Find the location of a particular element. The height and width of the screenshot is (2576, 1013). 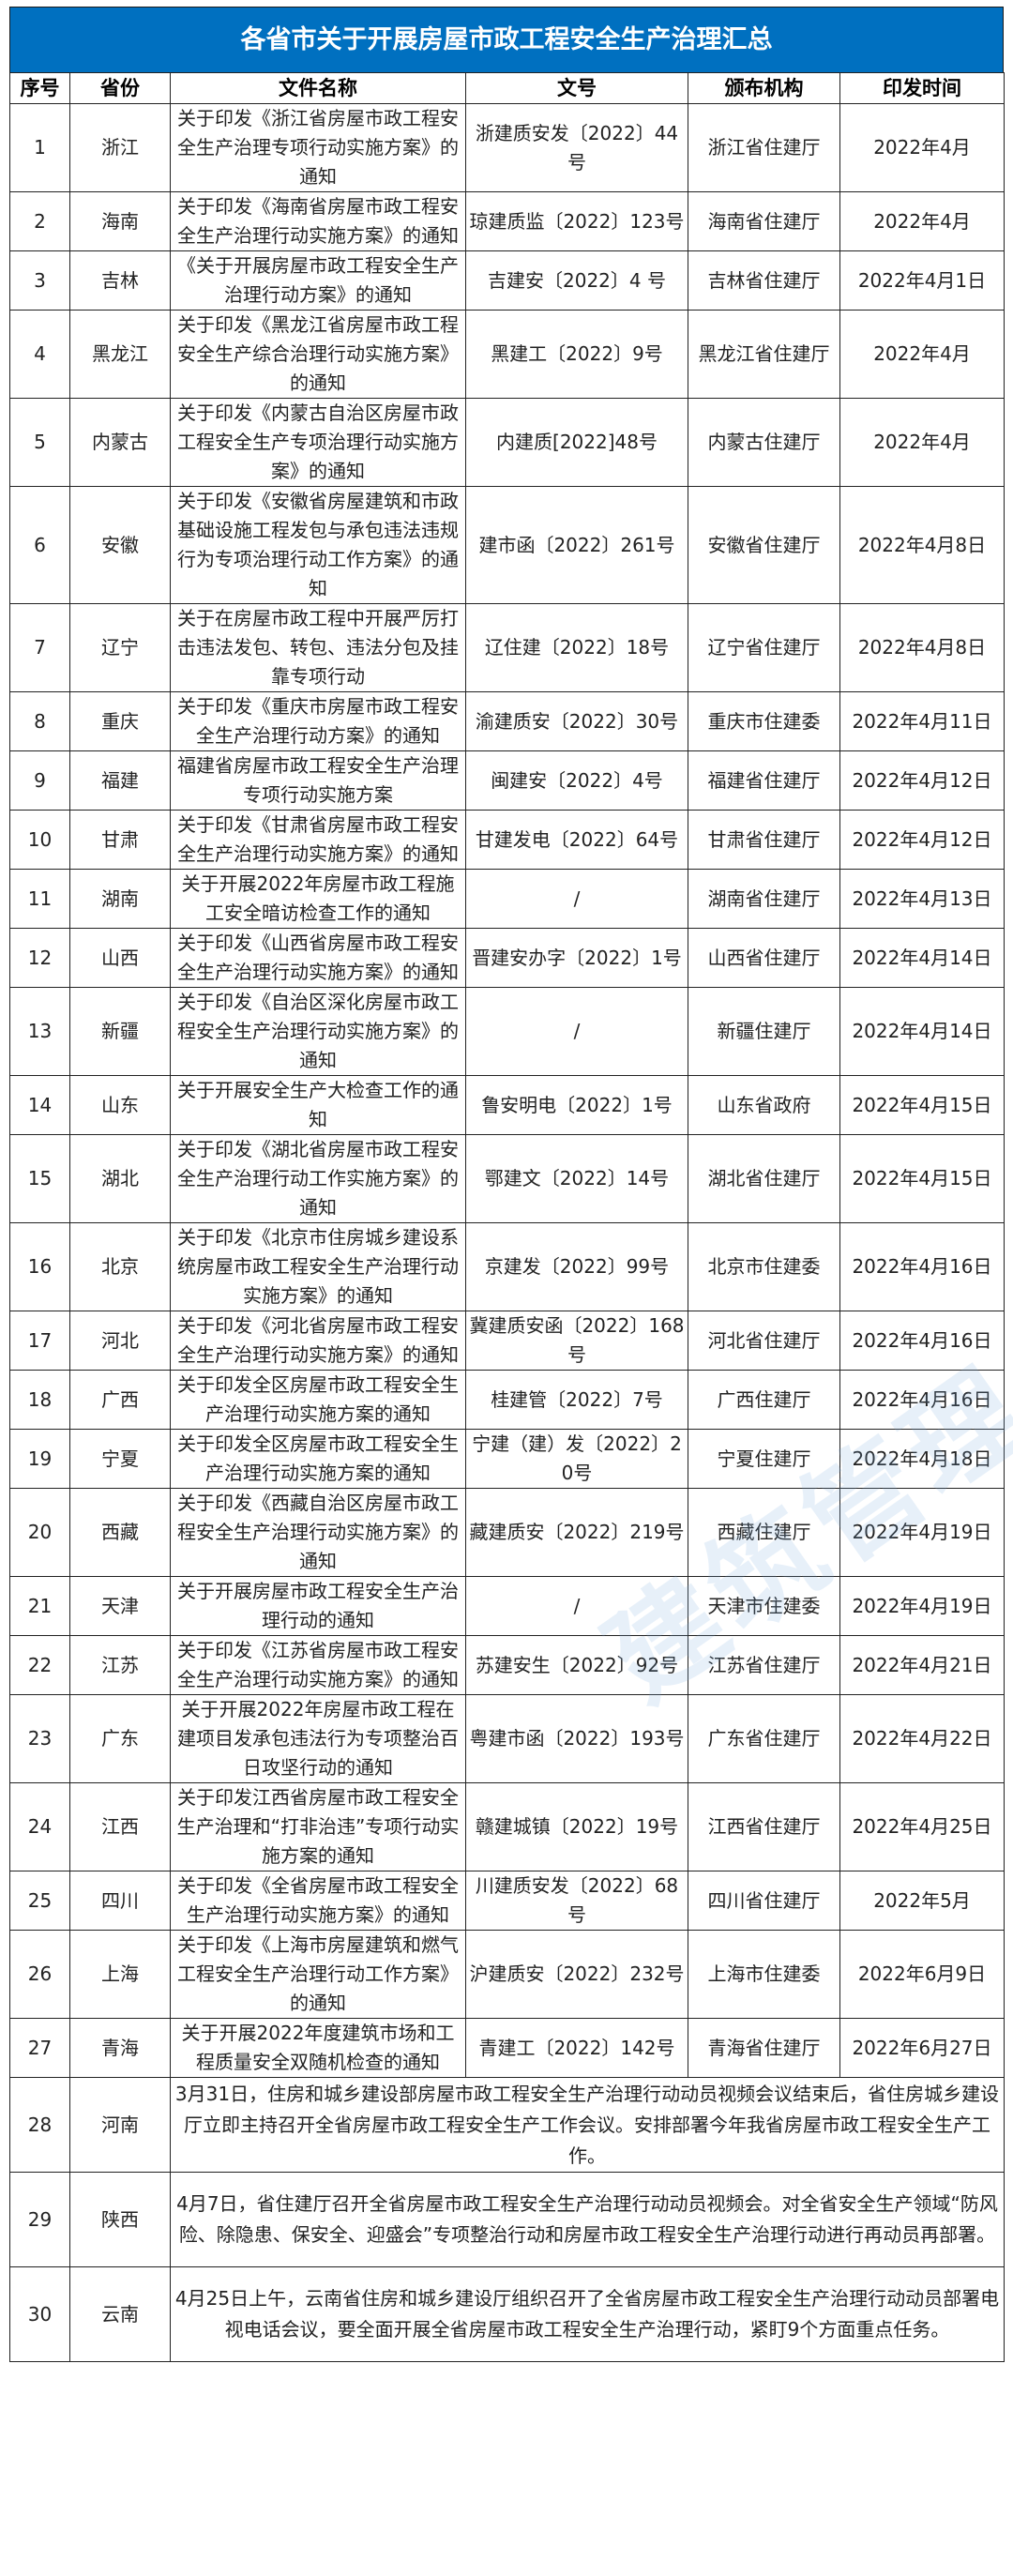

cell-issuing-agency: 湖南省住建厅 is located at coordinates (764, 899).